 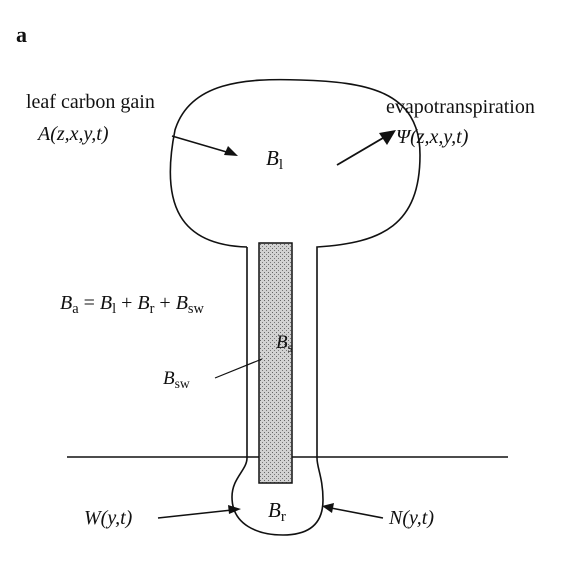 I want to click on leaf-biomass-label: Bl, so click(x=275, y=160).